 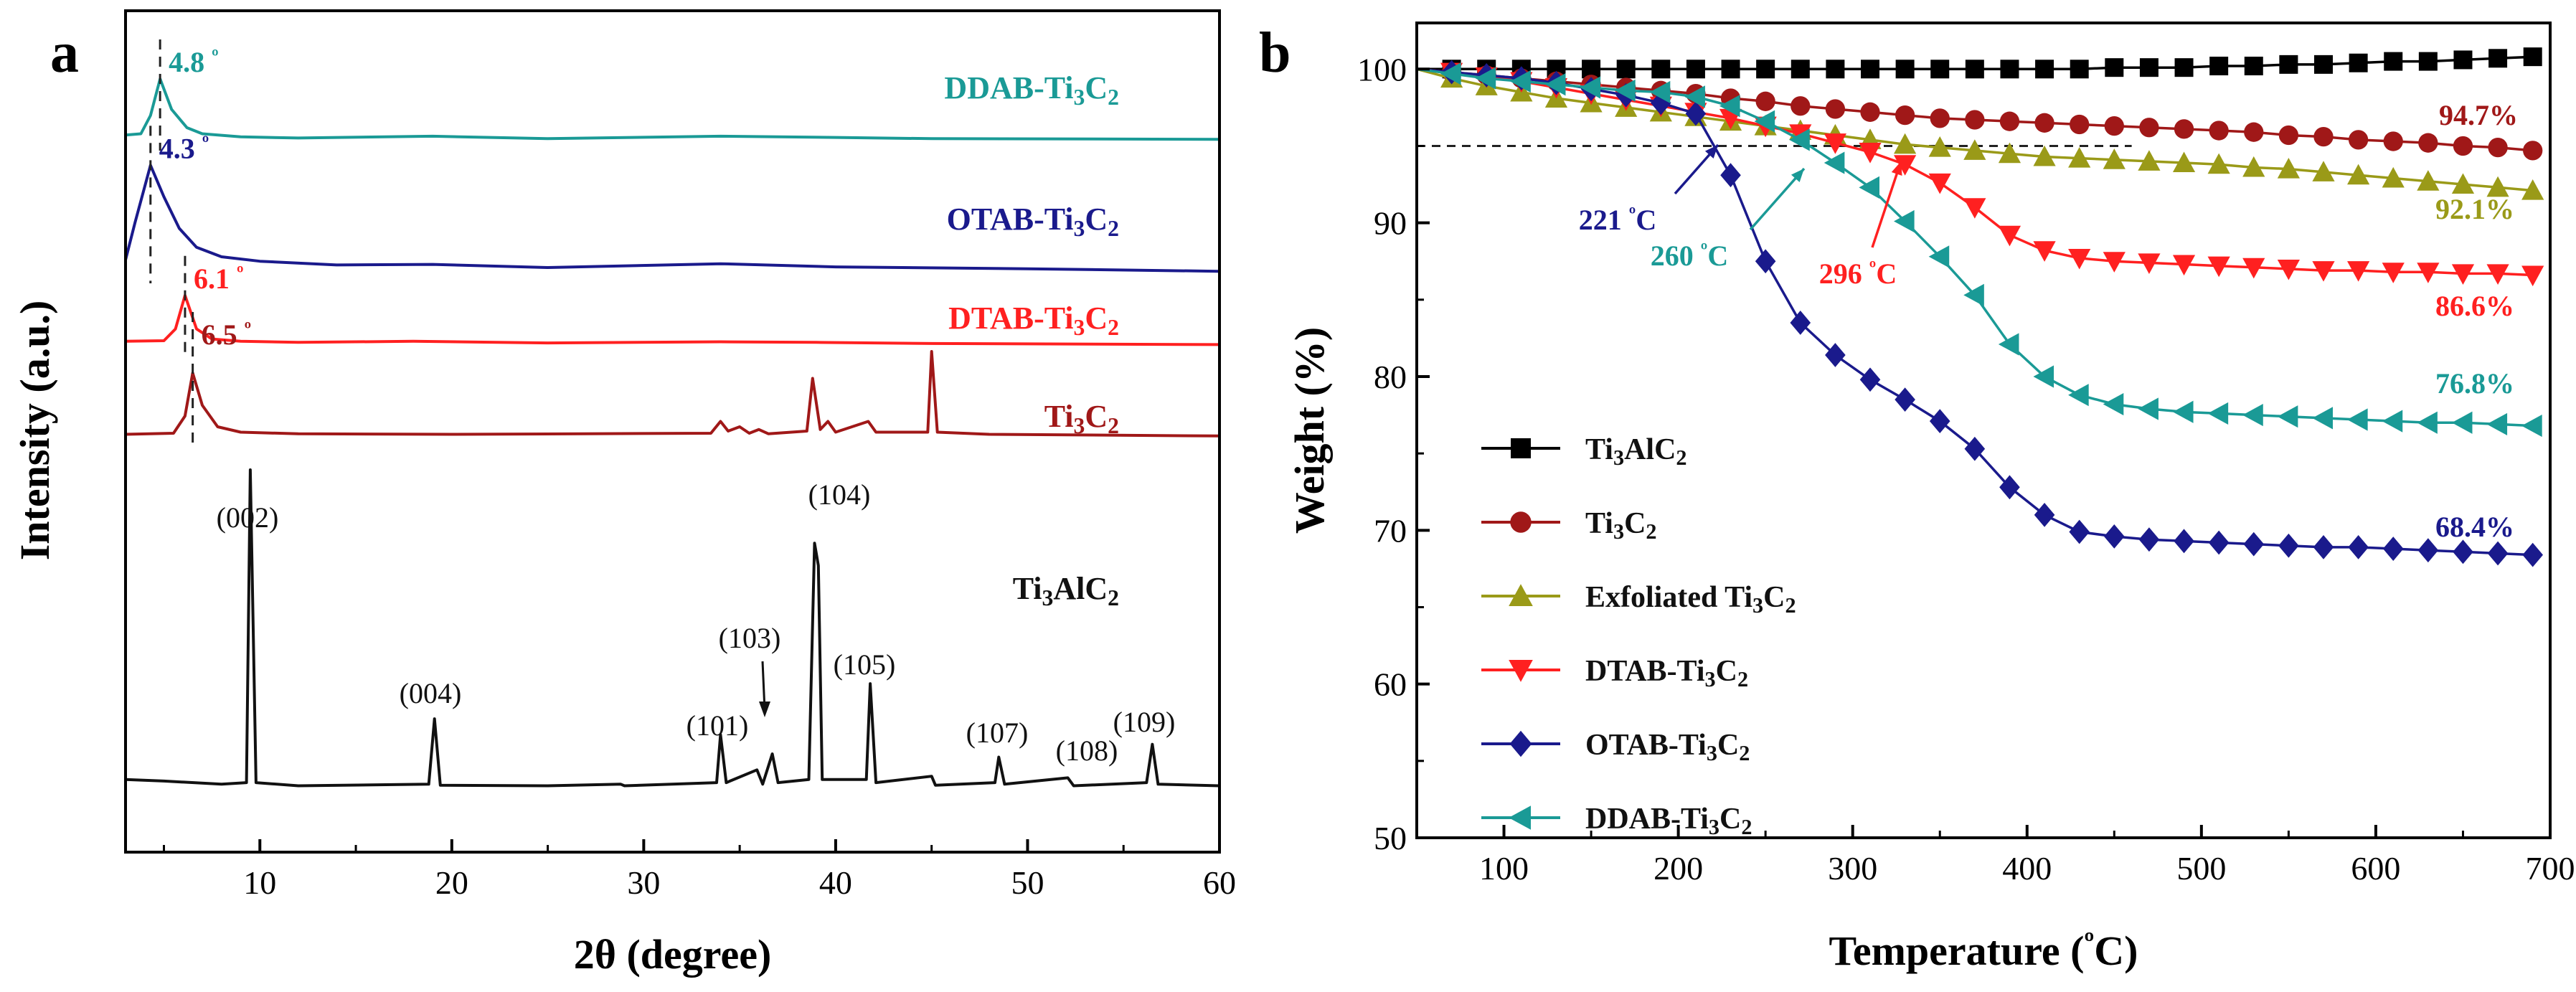 I want to click on y-tick-label-b: 100, so click(x=1382, y=69).